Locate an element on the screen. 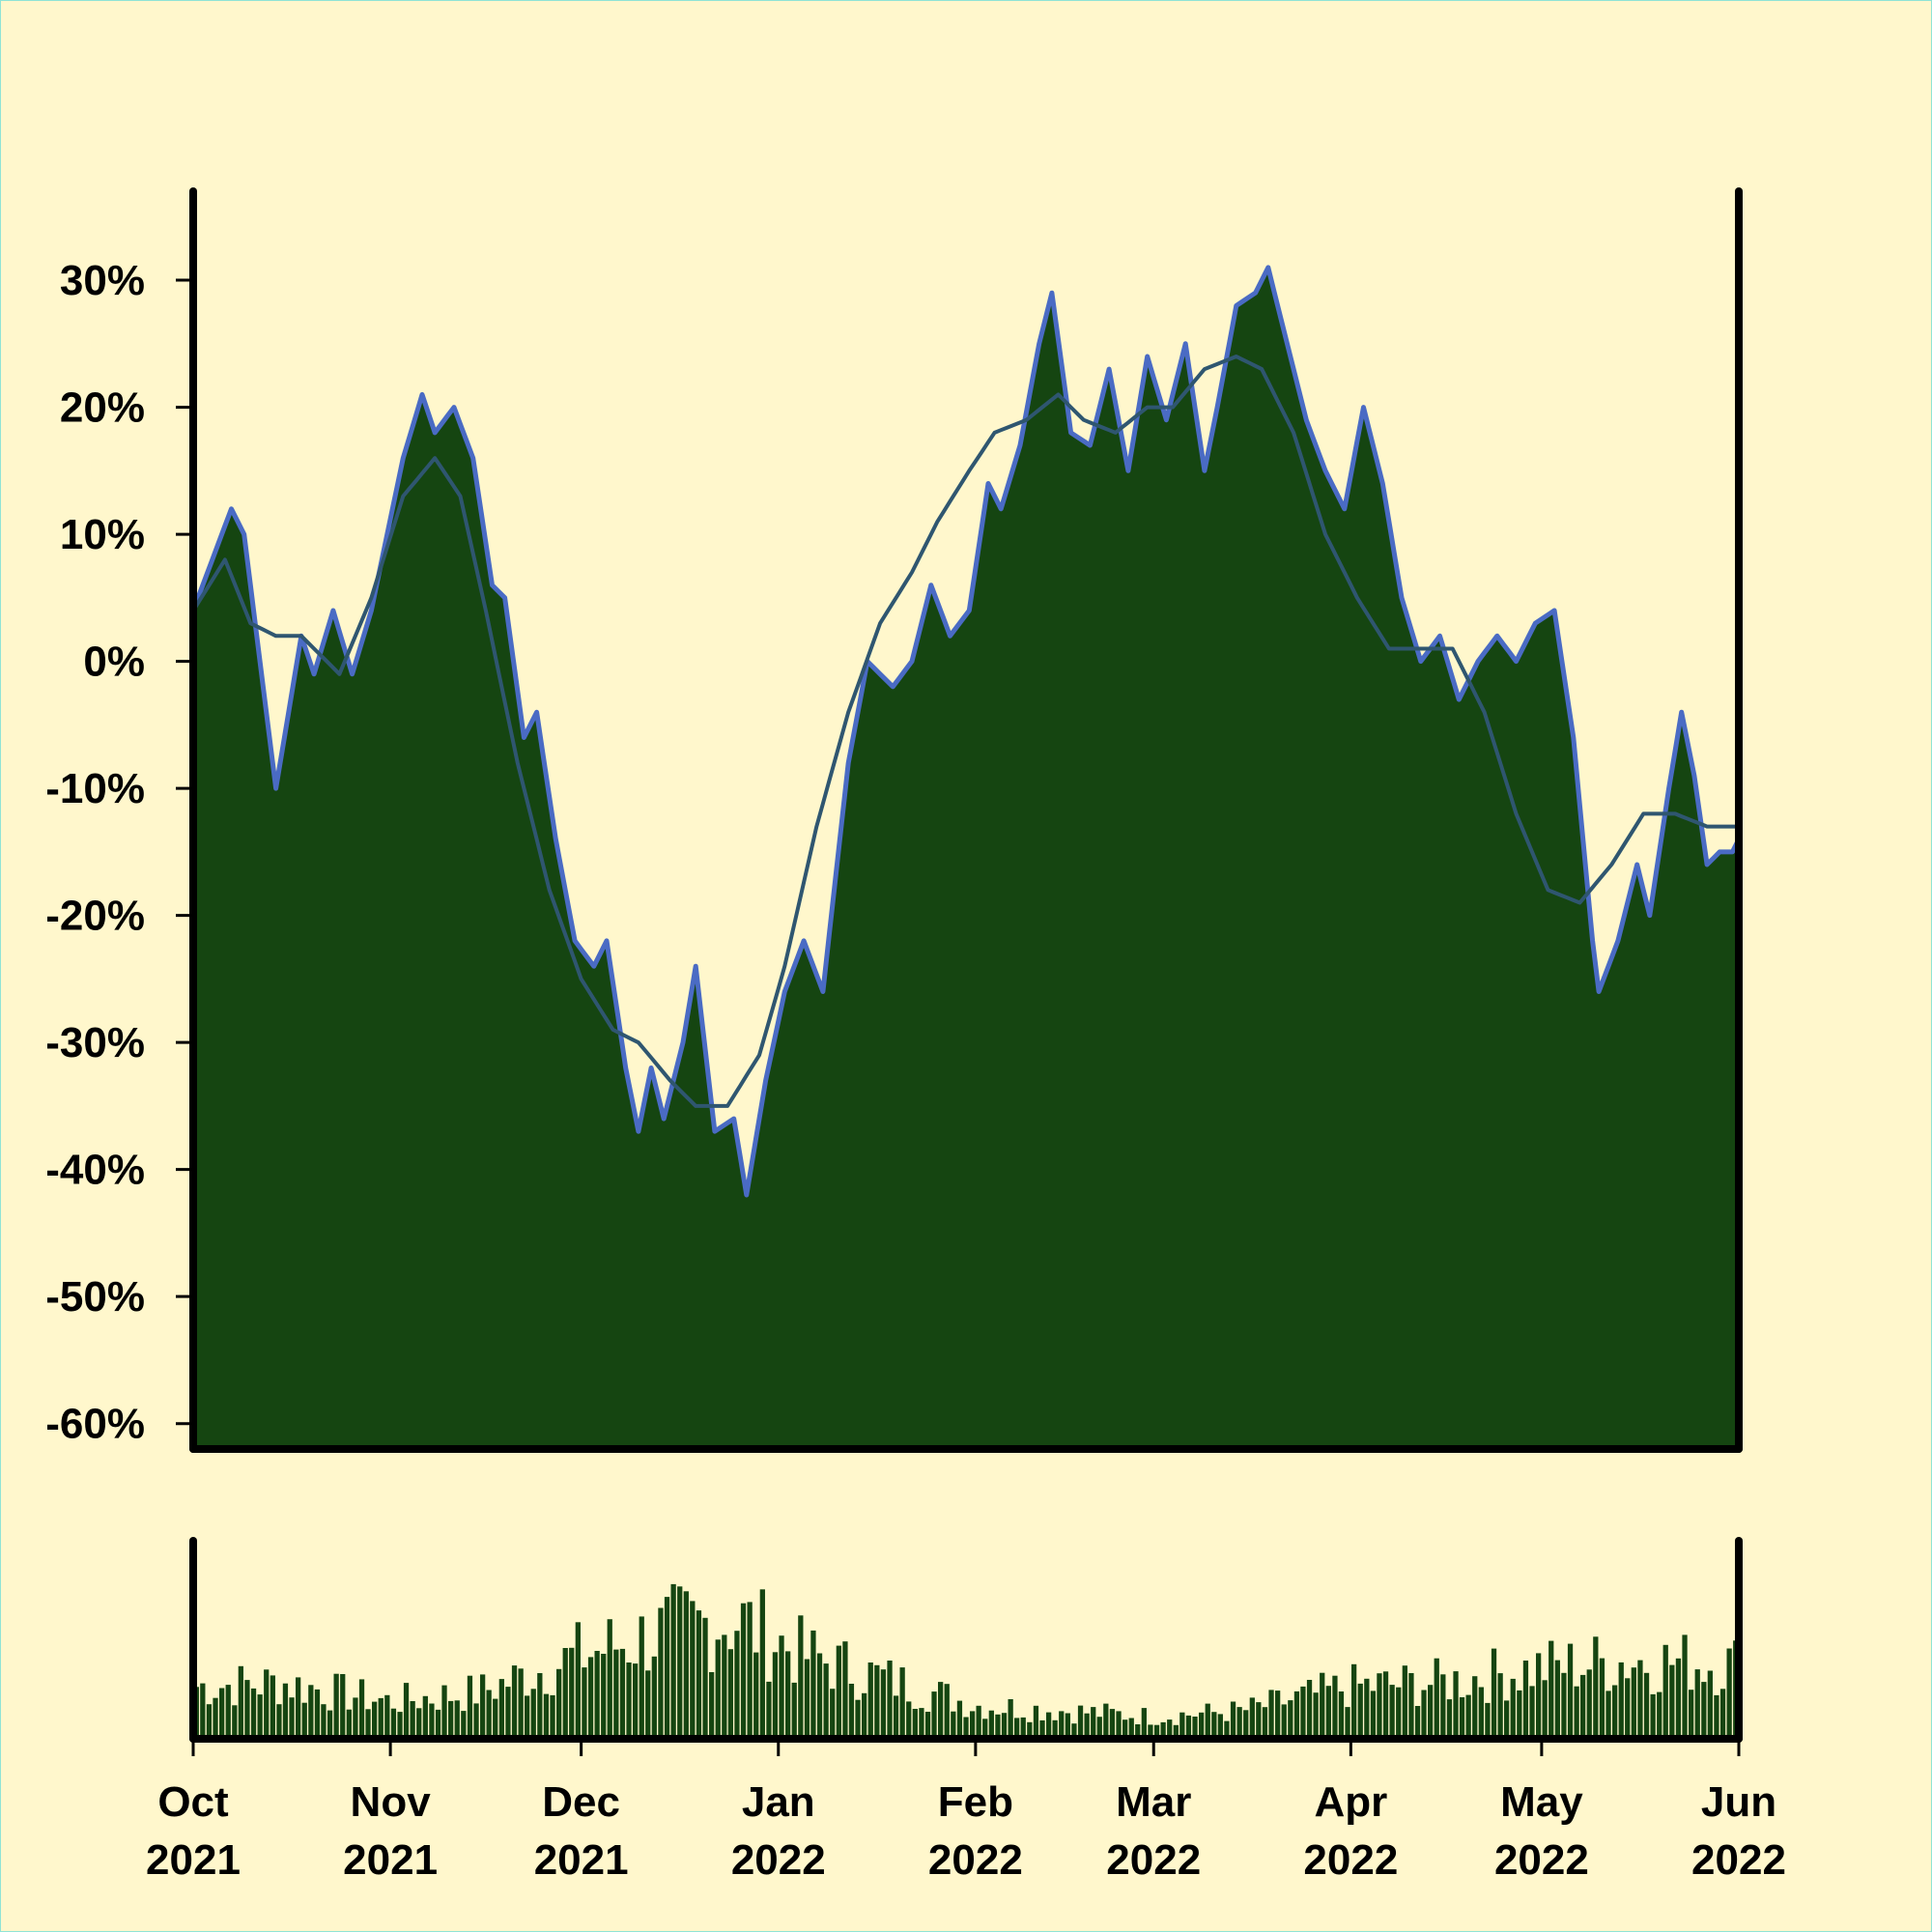 The width and height of the screenshot is (1932, 1932). y-tick-label: -60% is located at coordinates (95, 1424).